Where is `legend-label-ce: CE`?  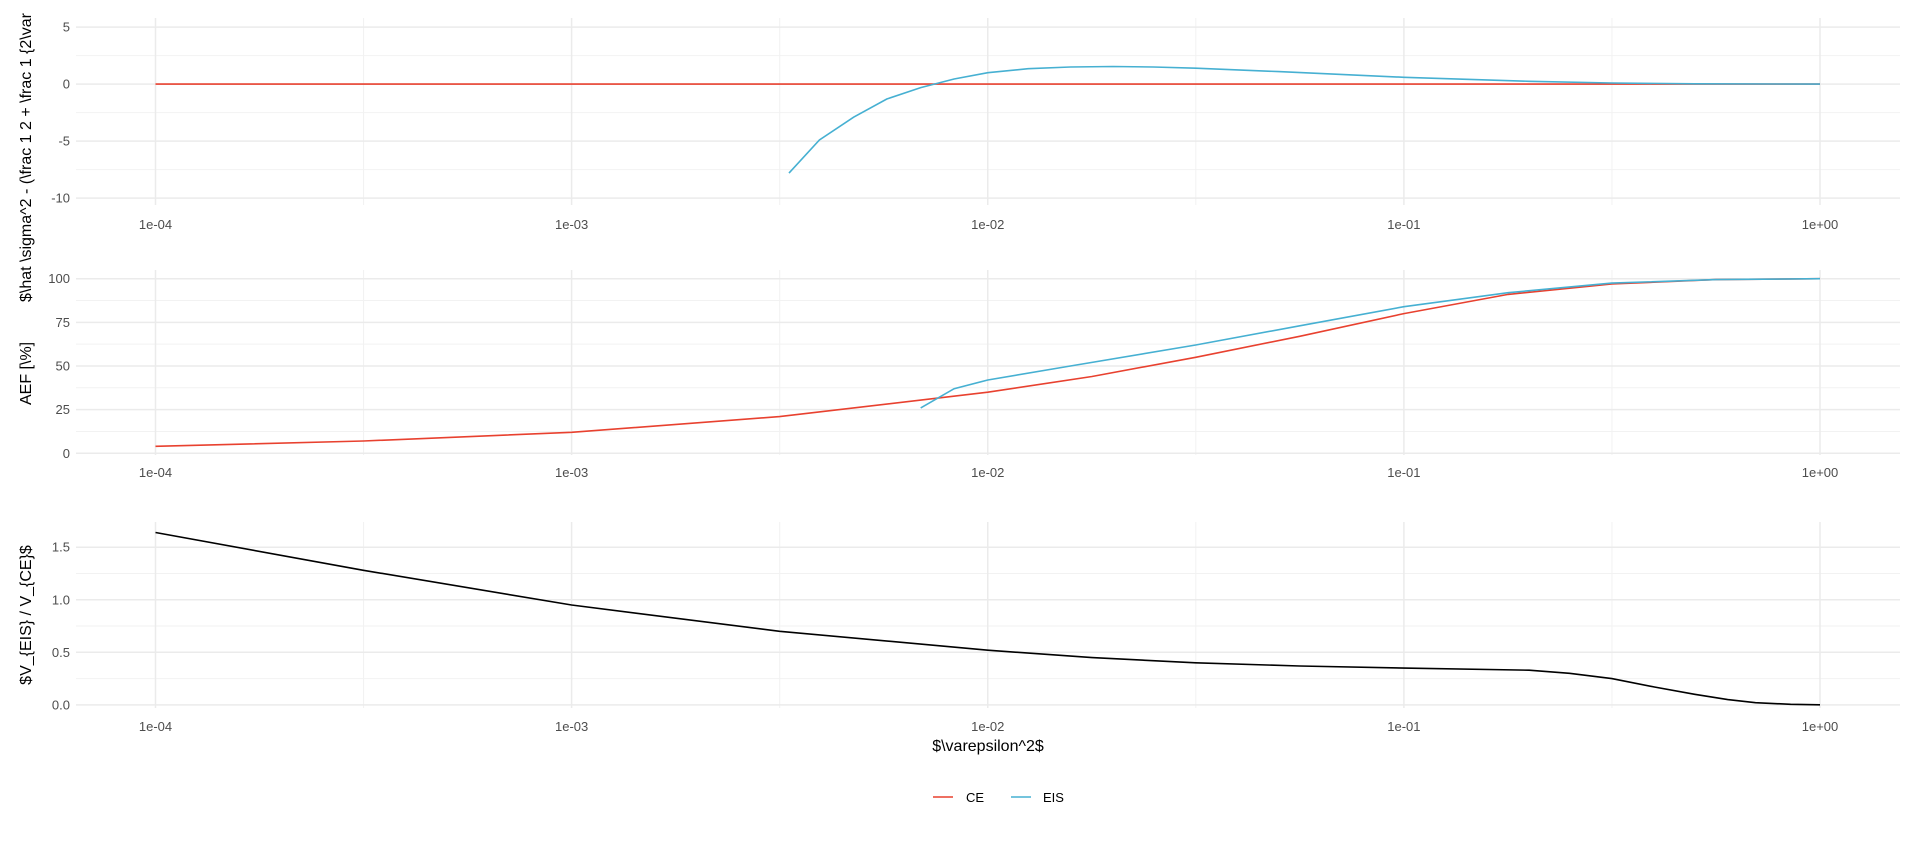
legend-label-ce: CE is located at coordinates (975, 797).